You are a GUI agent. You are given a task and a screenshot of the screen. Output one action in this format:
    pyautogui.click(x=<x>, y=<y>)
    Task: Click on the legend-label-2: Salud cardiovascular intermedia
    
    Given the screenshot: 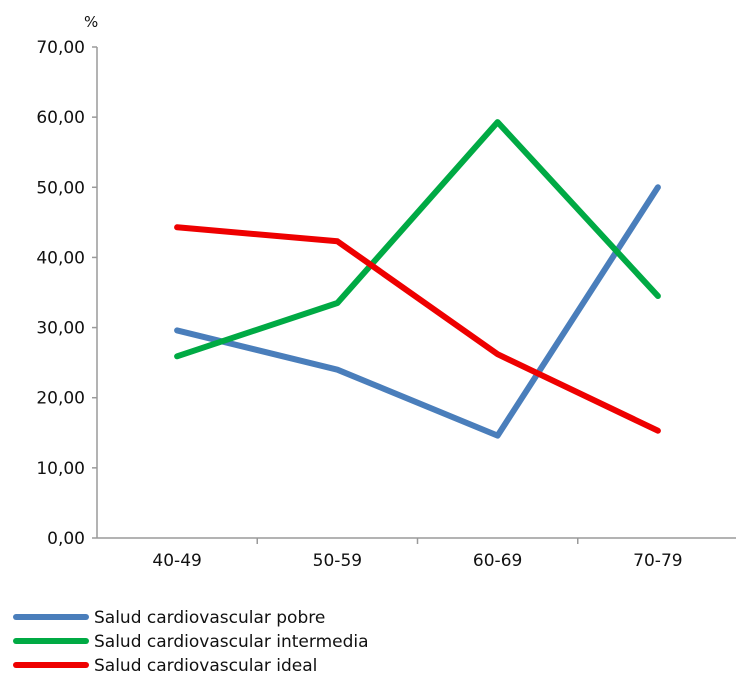 What is the action you would take?
    pyautogui.click(x=231, y=642)
    